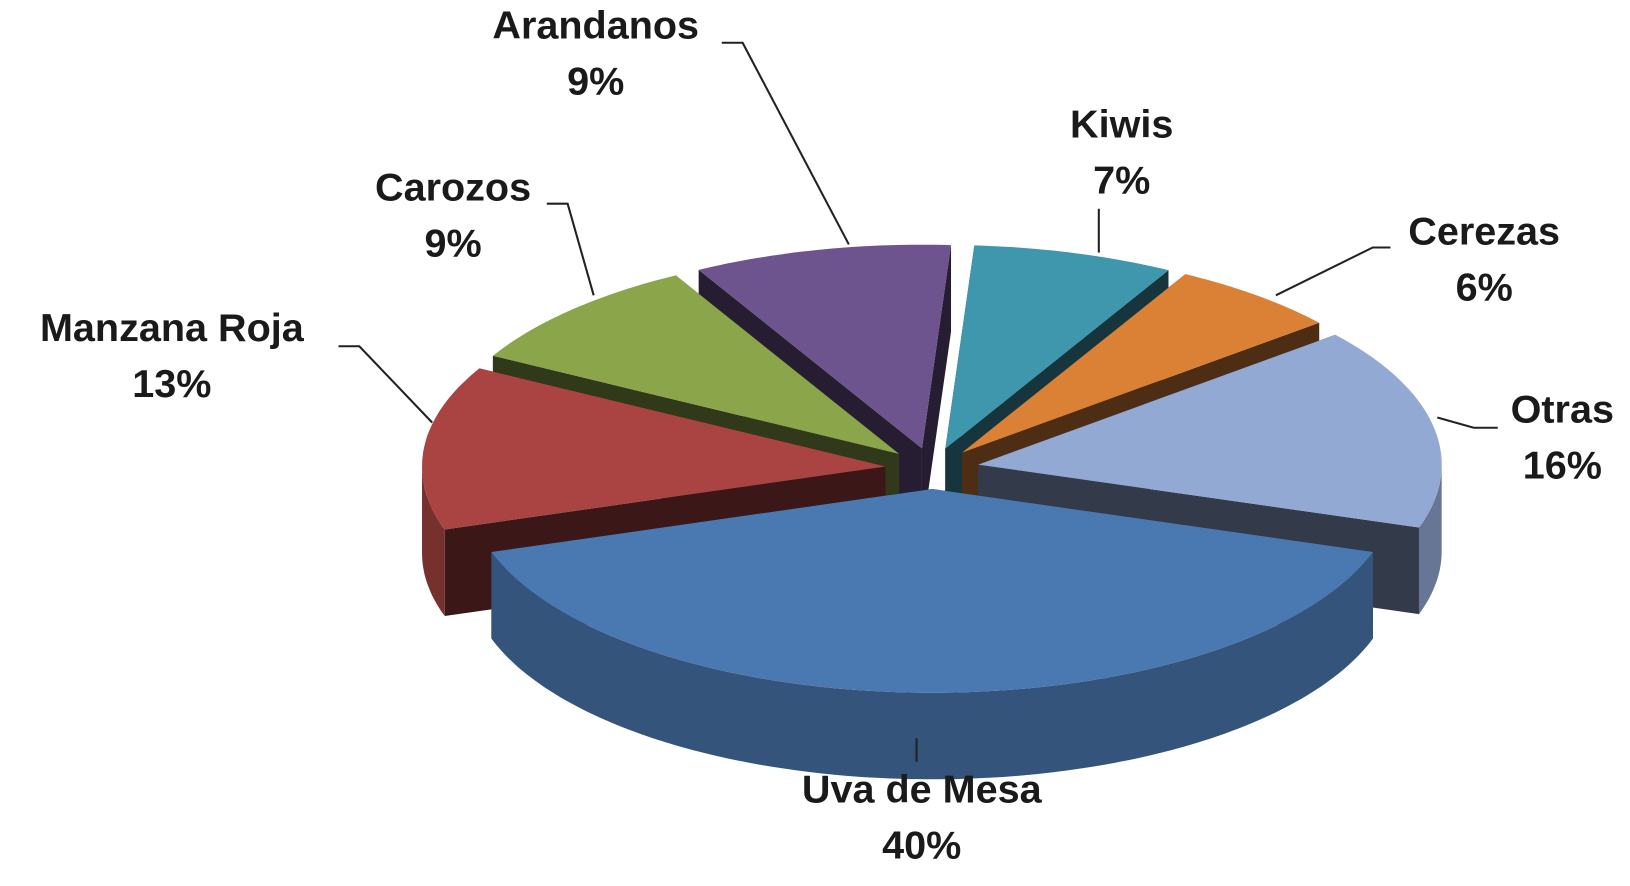  What do you see at coordinates (172, 329) in the screenshot?
I see `category-label: Manzana Roja` at bounding box center [172, 329].